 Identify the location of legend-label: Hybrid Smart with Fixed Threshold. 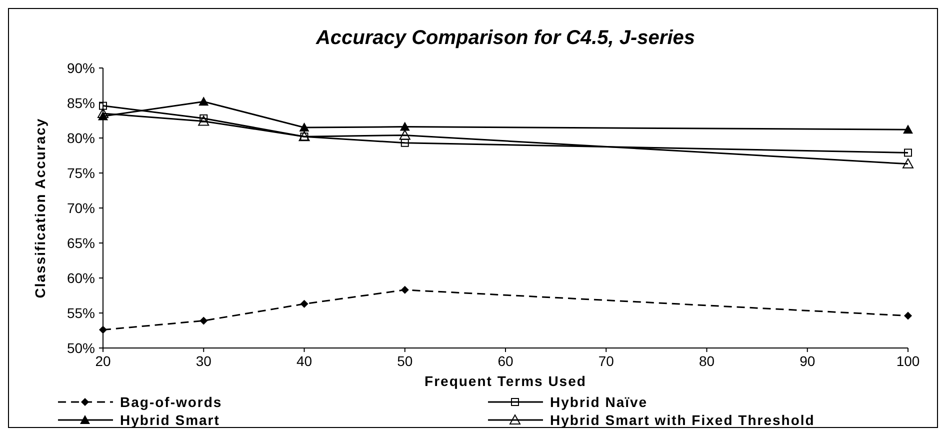
(682, 420).